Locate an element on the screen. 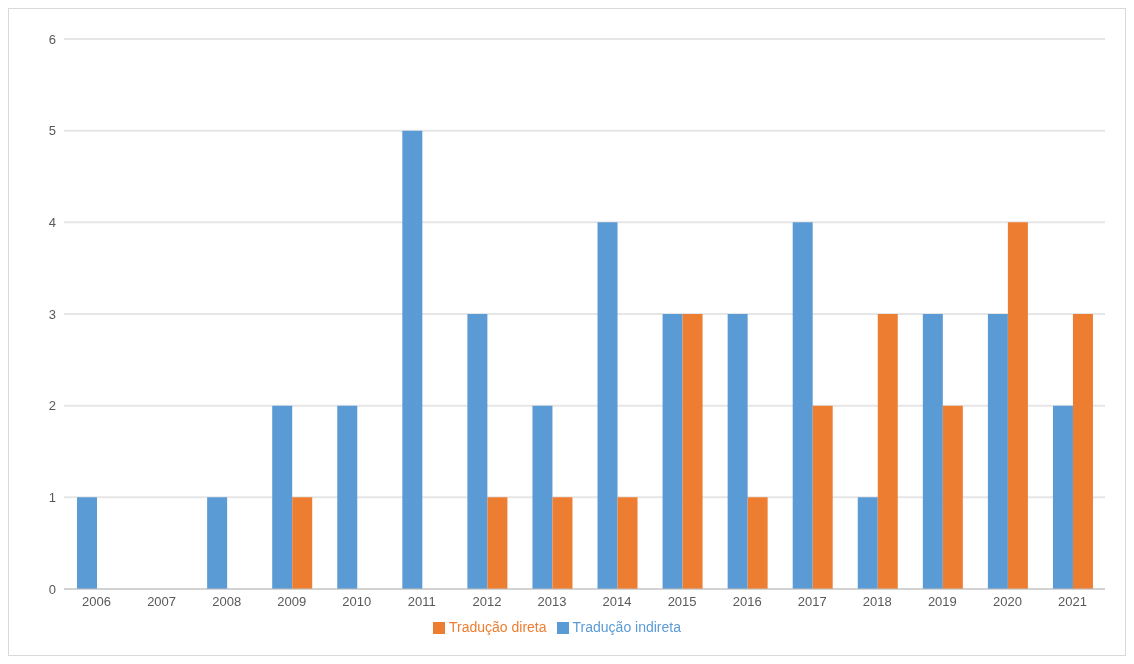 The width and height of the screenshot is (1134, 664). x-tick-label: 2013 is located at coordinates (552, 602).